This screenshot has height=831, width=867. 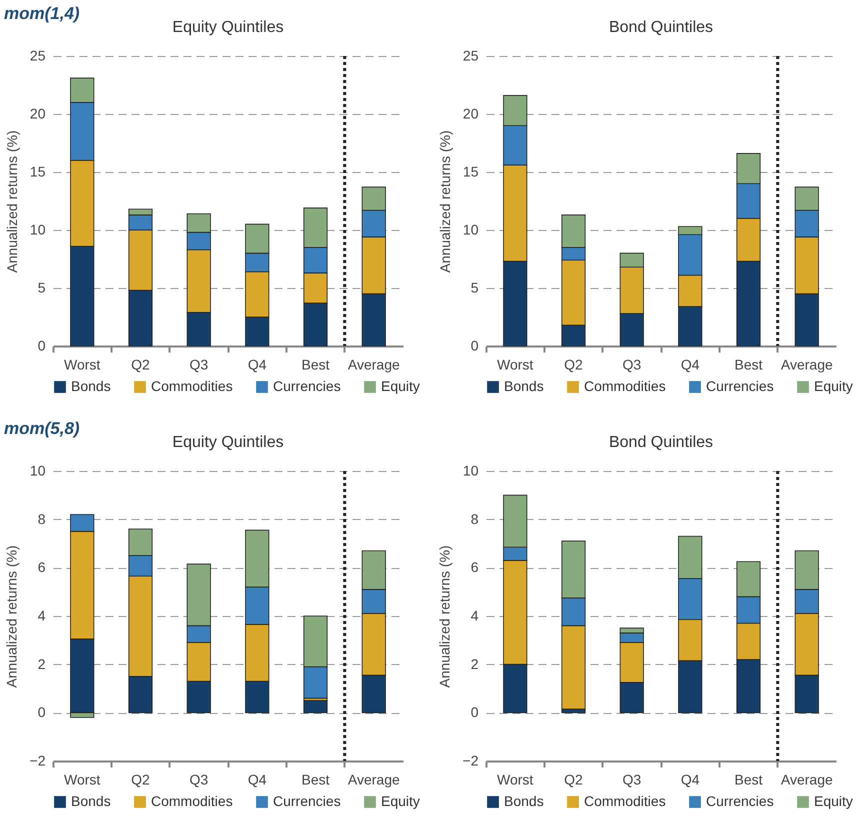 What do you see at coordinates (42, 14) in the screenshot?
I see `text: mom(1,4)` at bounding box center [42, 14].